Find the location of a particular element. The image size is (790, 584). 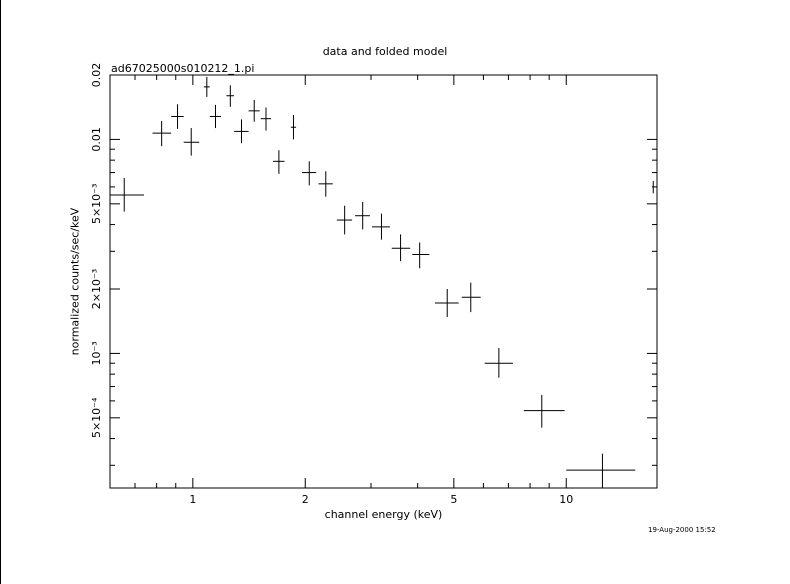

y-tick-label: 5×10⁻⁴ is located at coordinates (96, 417).